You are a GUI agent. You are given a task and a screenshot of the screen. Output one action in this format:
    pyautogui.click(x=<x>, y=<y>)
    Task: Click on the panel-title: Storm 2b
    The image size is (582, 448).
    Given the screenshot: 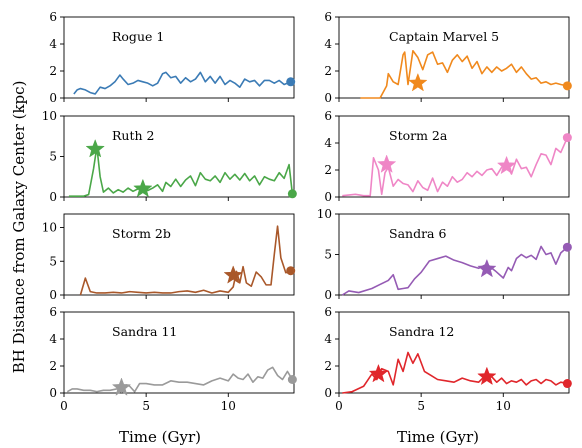 What is the action you would take?
    pyautogui.click(x=141, y=233)
    